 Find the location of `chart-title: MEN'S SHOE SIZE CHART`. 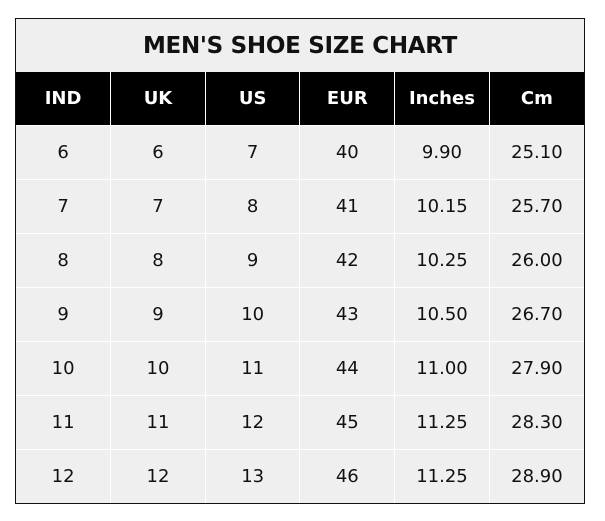

chart-title: MEN'S SHOE SIZE CHART is located at coordinates (300, 45).